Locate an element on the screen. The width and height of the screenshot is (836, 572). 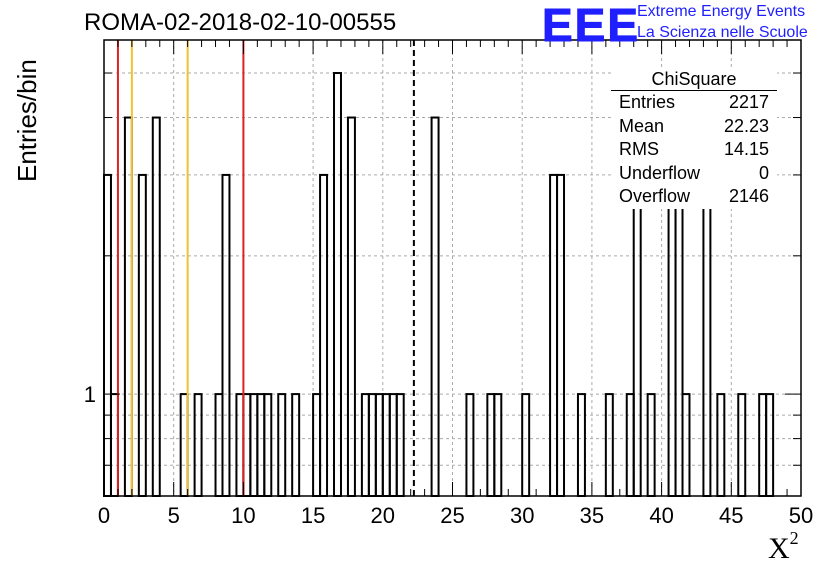
x-tick-label: 30 is located at coordinates (522, 515).